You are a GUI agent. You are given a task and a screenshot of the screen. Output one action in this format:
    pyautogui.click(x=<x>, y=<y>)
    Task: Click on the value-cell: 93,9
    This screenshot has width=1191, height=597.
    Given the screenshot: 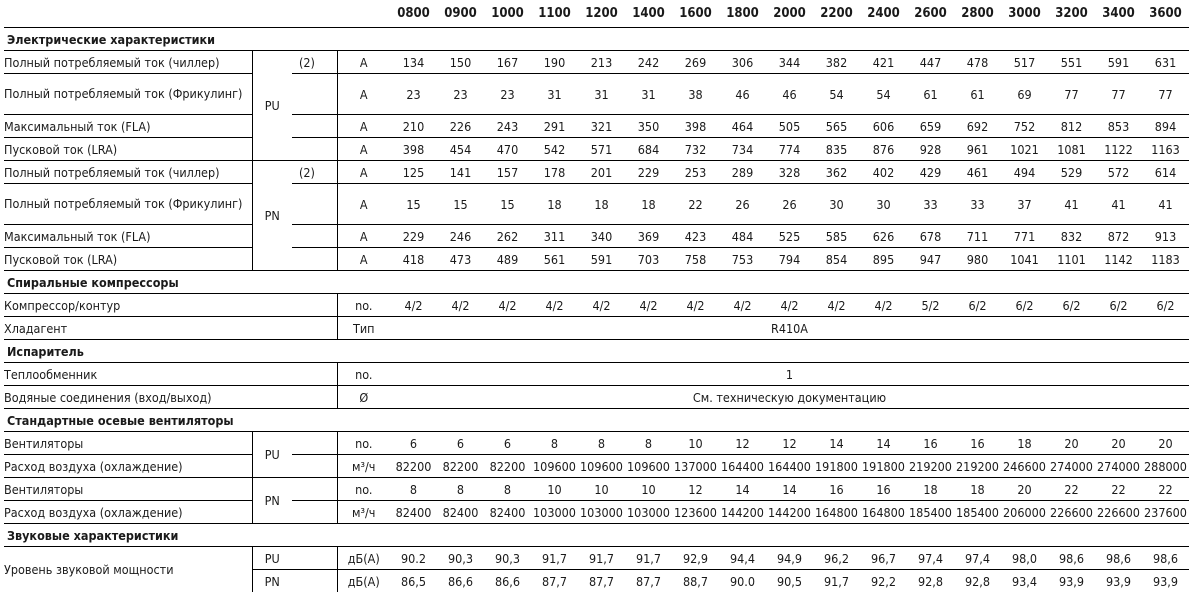 What is the action you would take?
    pyautogui.click(x=1071, y=580)
    